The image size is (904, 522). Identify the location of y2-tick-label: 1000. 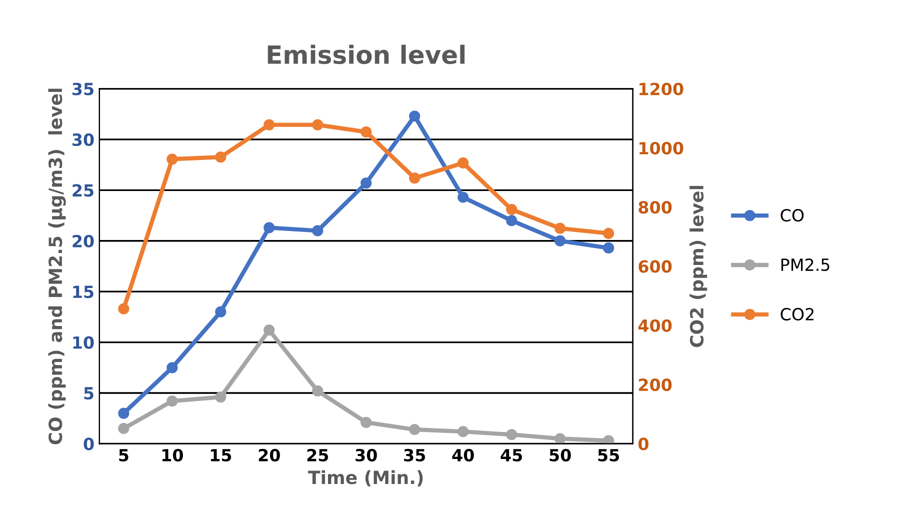
(662, 148).